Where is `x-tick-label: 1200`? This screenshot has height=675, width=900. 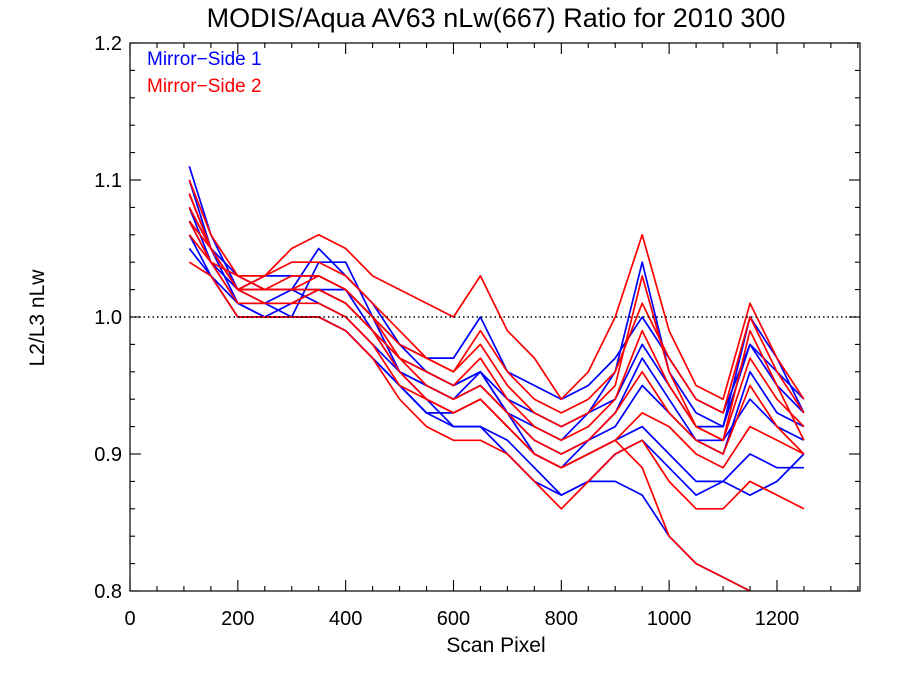
x-tick-label: 1200 is located at coordinates (777, 619).